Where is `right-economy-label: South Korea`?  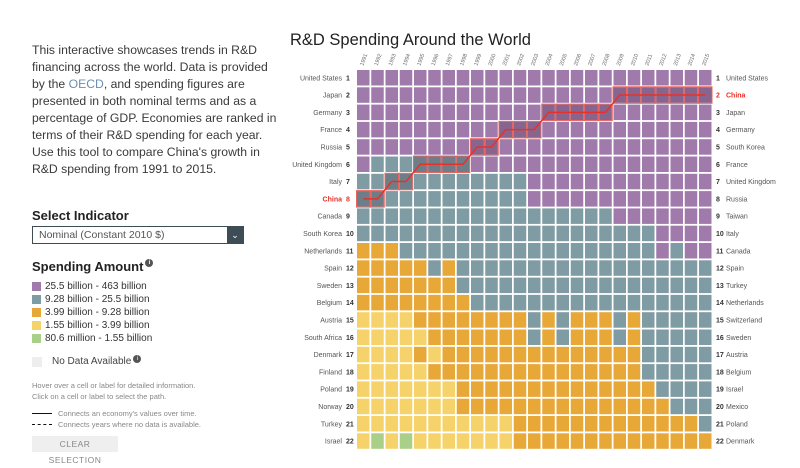
right-economy-label: South Korea is located at coordinates (745, 147).